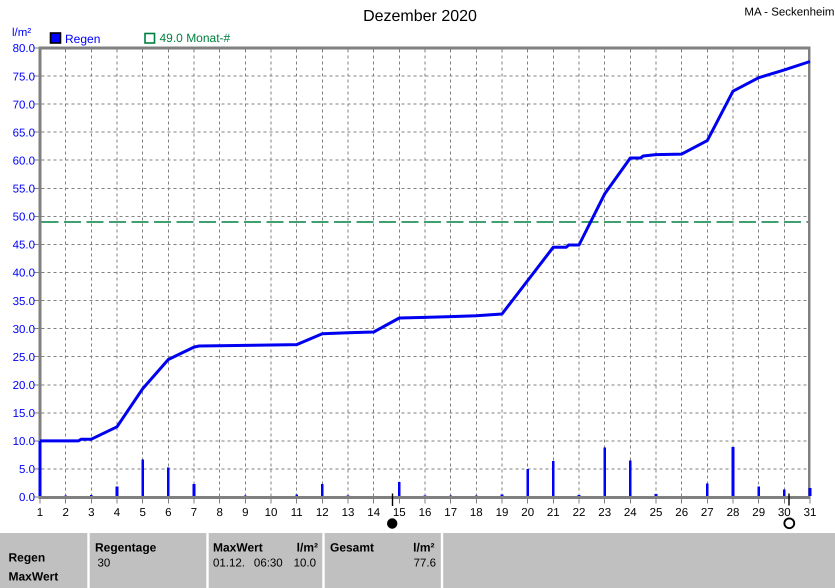  What do you see at coordinates (24, 161) in the screenshot?
I see `svg-text: 60.0` at bounding box center [24, 161].